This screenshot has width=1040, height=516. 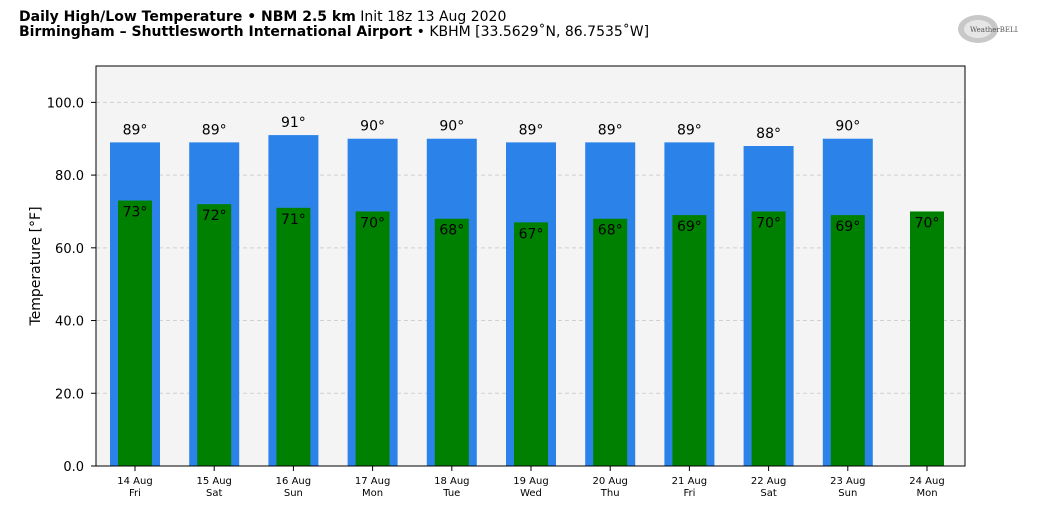 I want to click on y-tick-label: 40.0, so click(x=69, y=322).